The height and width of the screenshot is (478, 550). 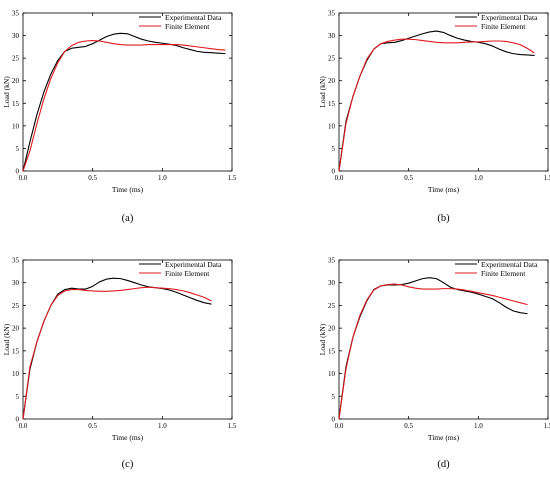 What do you see at coordinates (443, 218) in the screenshot?
I see `panel-label: (b)` at bounding box center [443, 218].